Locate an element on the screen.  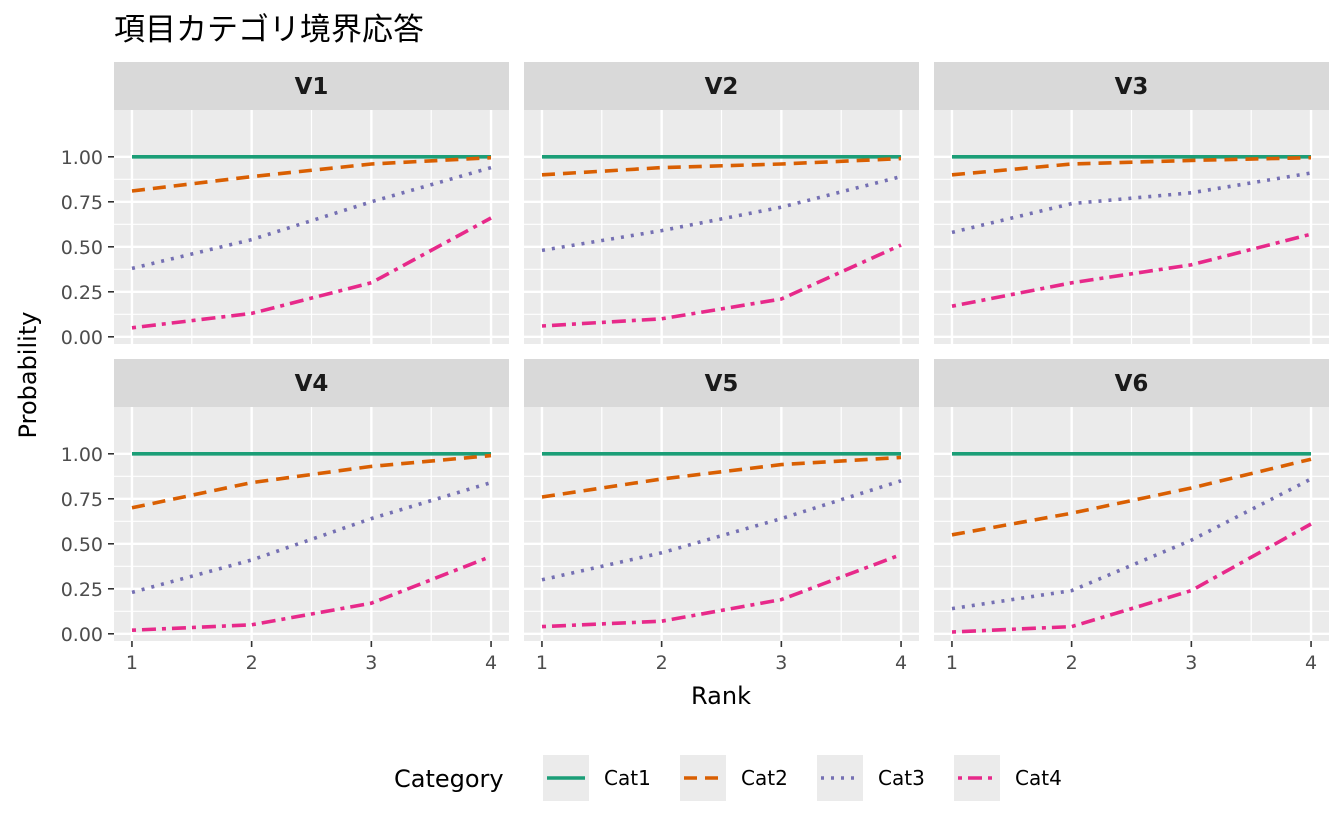
legend-label: Cat4 is located at coordinates (1038, 778).